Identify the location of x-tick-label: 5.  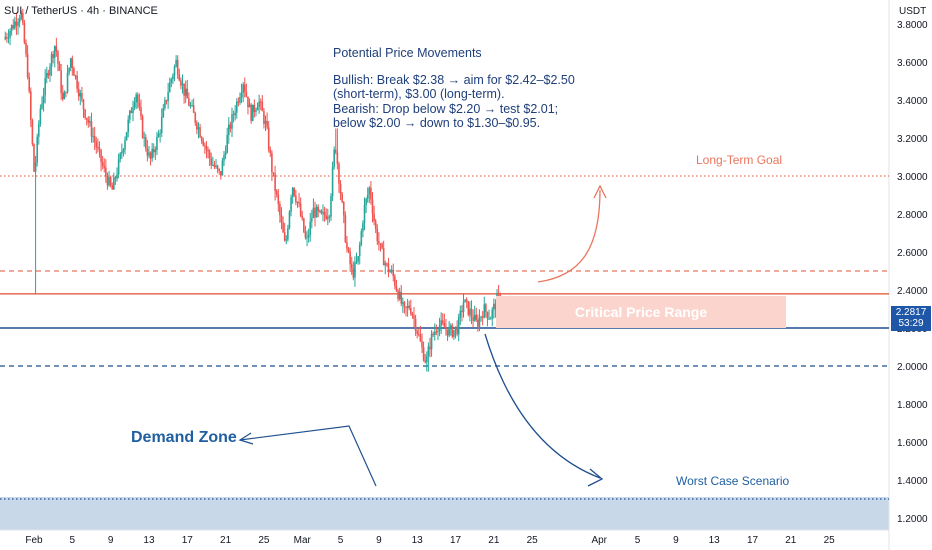
(638, 540).